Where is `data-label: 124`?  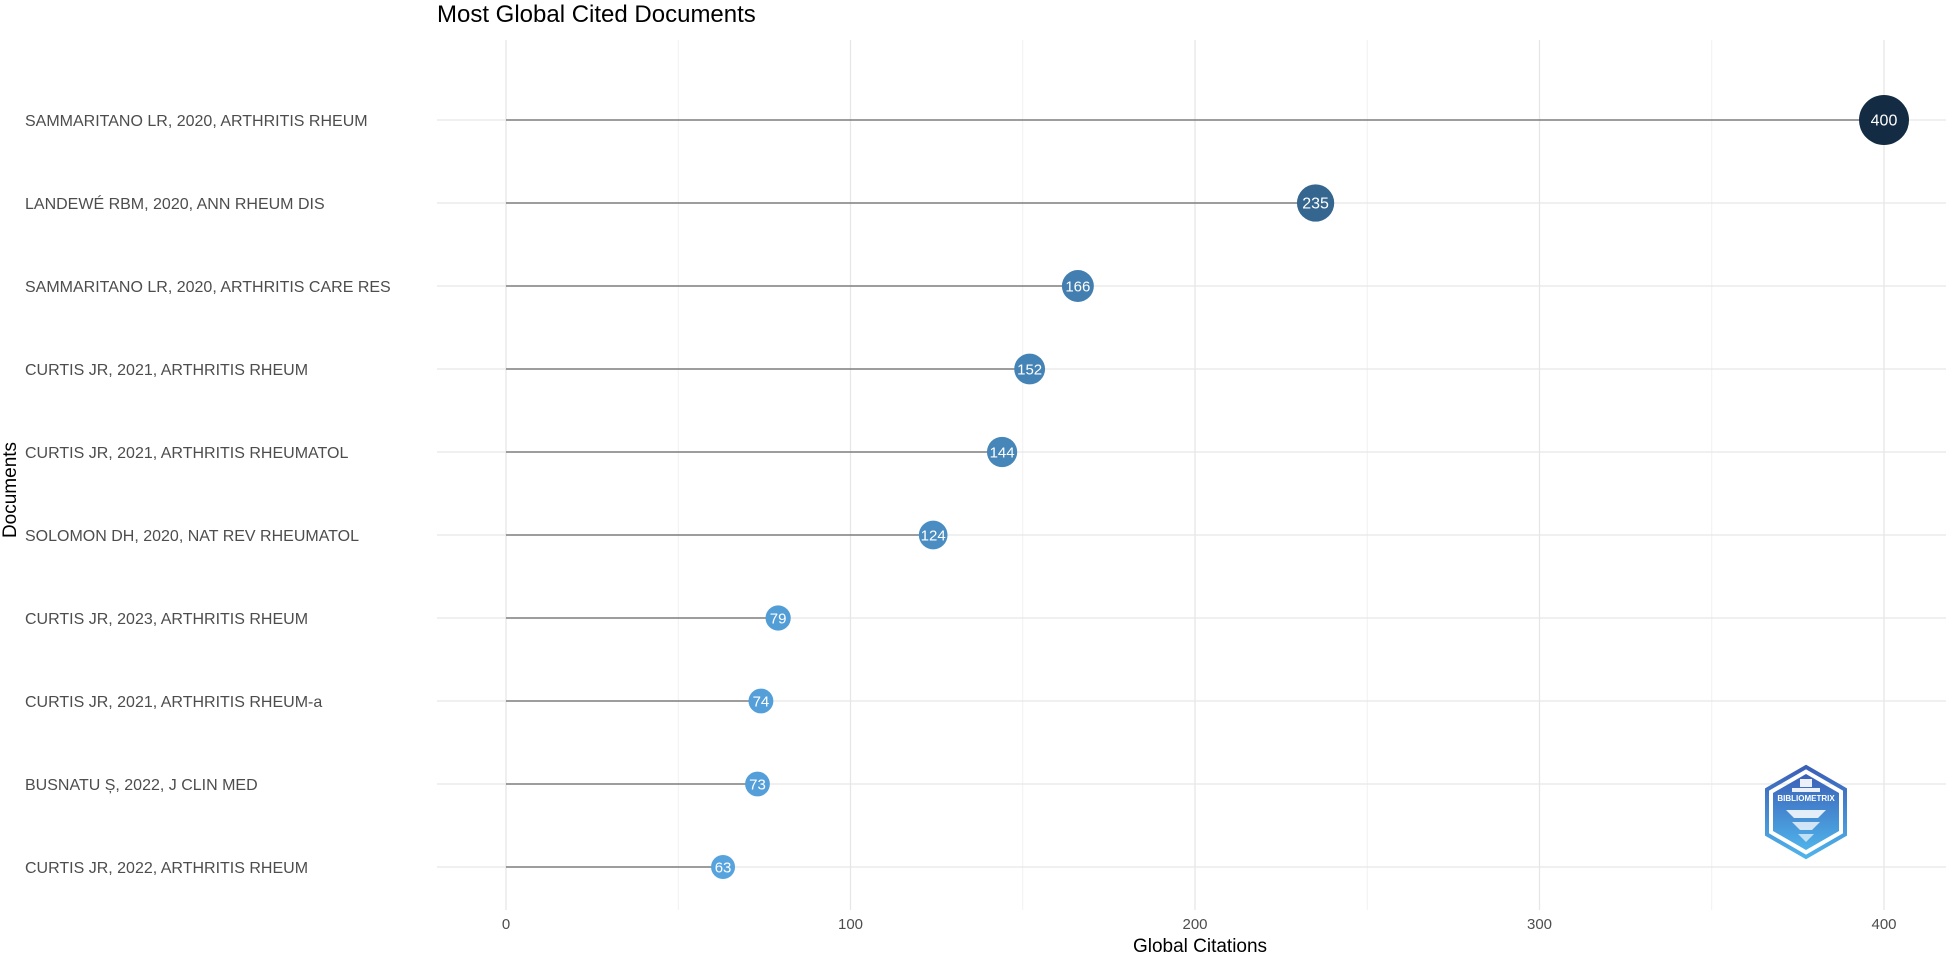
data-label: 124 is located at coordinates (933, 536).